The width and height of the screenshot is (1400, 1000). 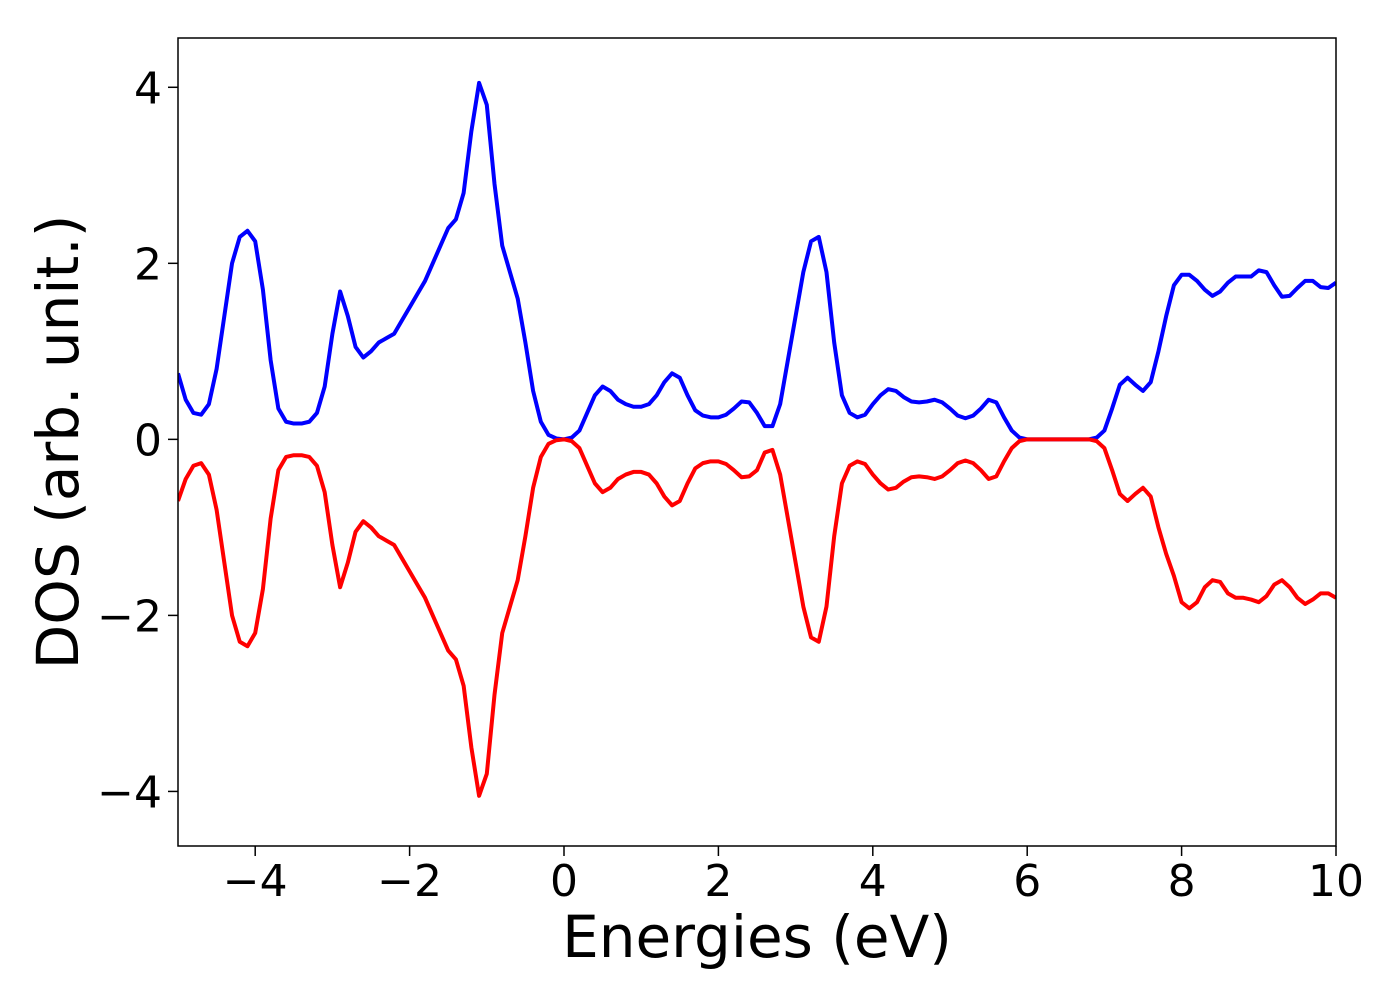 What do you see at coordinates (58, 442) in the screenshot?
I see `y-axis-label: DOS (arb. unit.)` at bounding box center [58, 442].